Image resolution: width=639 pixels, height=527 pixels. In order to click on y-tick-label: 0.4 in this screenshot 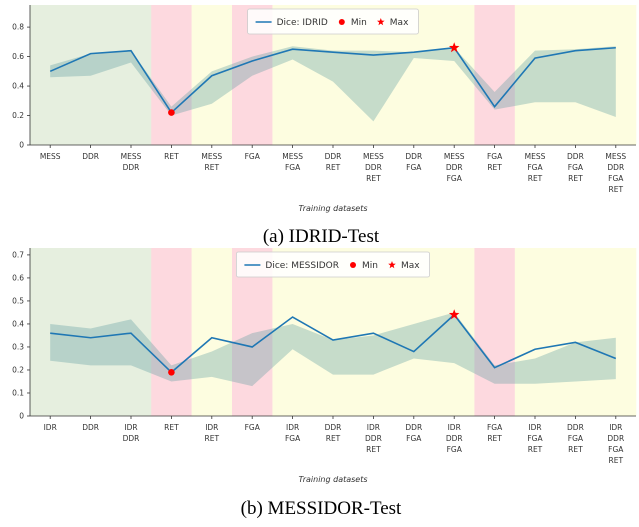, I will do `click(18, 86)`.